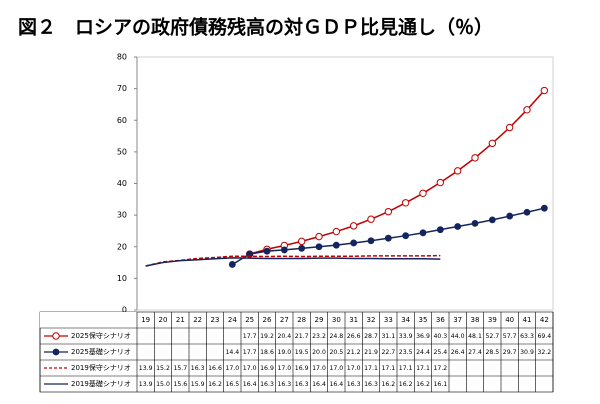 The image size is (600, 404). I want to click on x-tick-label: 27, so click(284, 320).